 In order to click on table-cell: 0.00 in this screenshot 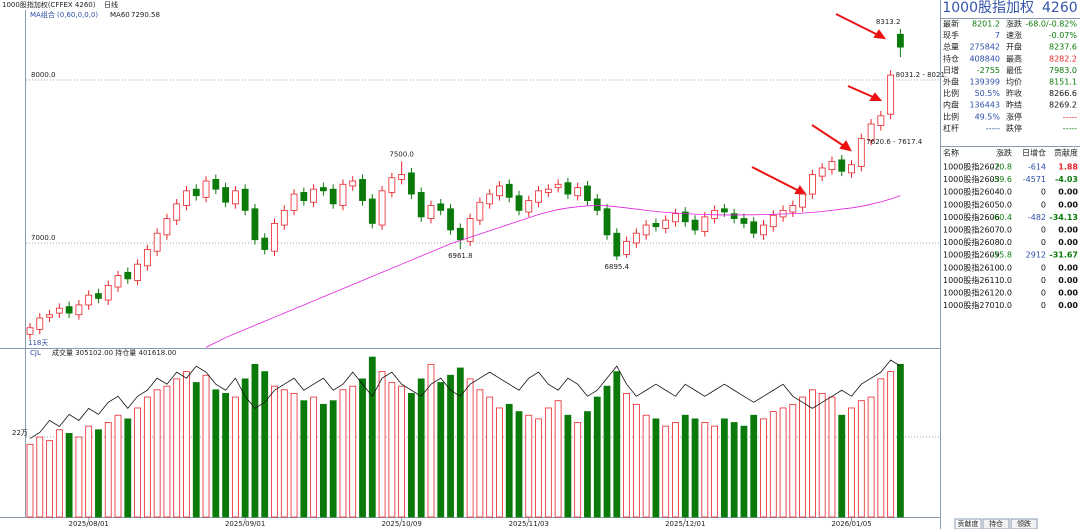, I will do `click(1068, 305)`.